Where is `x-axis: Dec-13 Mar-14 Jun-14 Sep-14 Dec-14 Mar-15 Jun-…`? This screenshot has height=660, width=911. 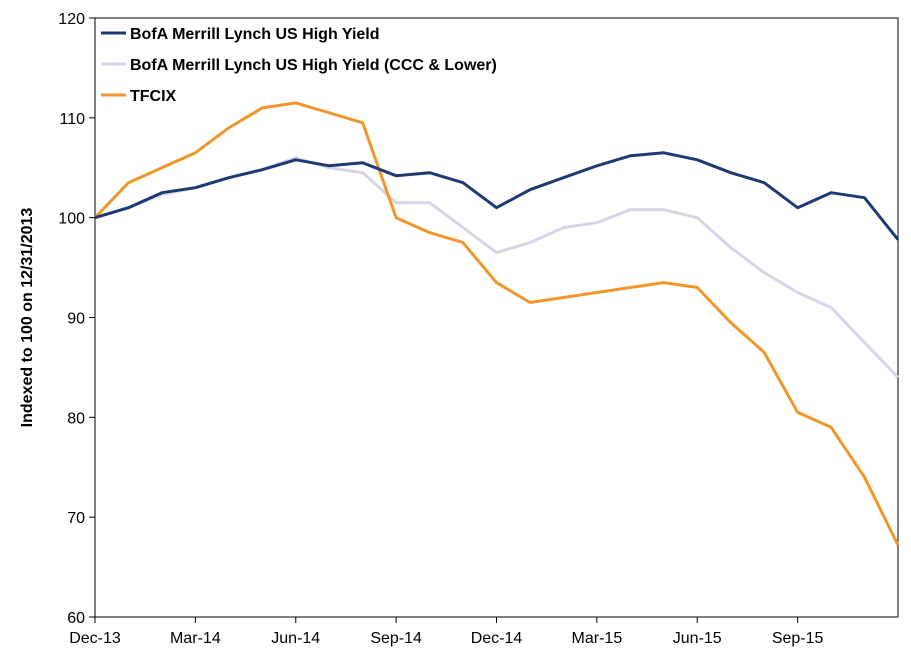
x-axis: Dec-13 Mar-14 Jun-14 Sep-14 Dec-14 Mar-15 Jun-… is located at coordinates (446, 632).